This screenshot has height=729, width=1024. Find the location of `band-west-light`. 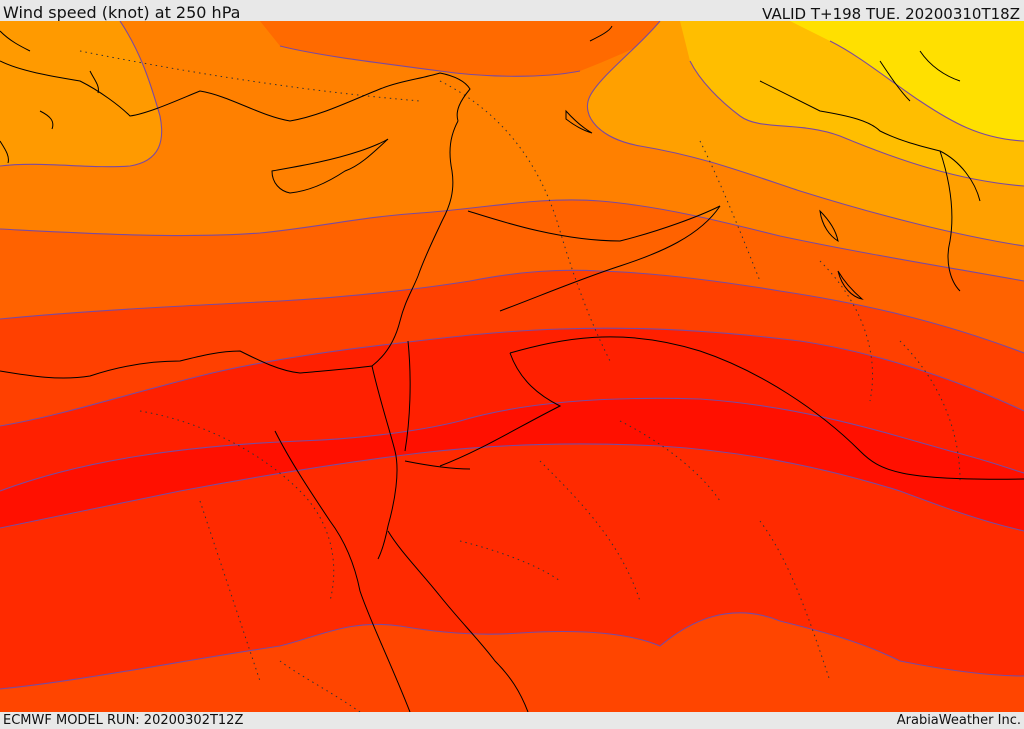

band-west-light is located at coordinates (81, 94).